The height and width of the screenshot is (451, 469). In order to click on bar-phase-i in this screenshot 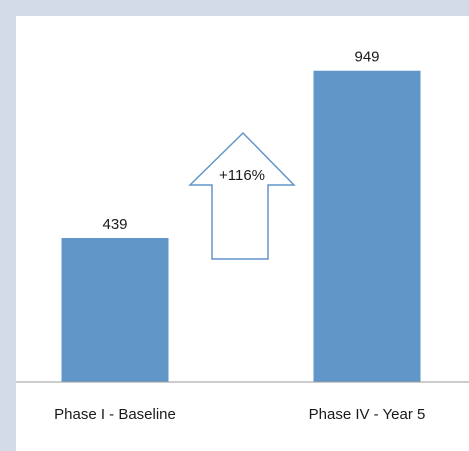, I will do `click(115, 310)`.